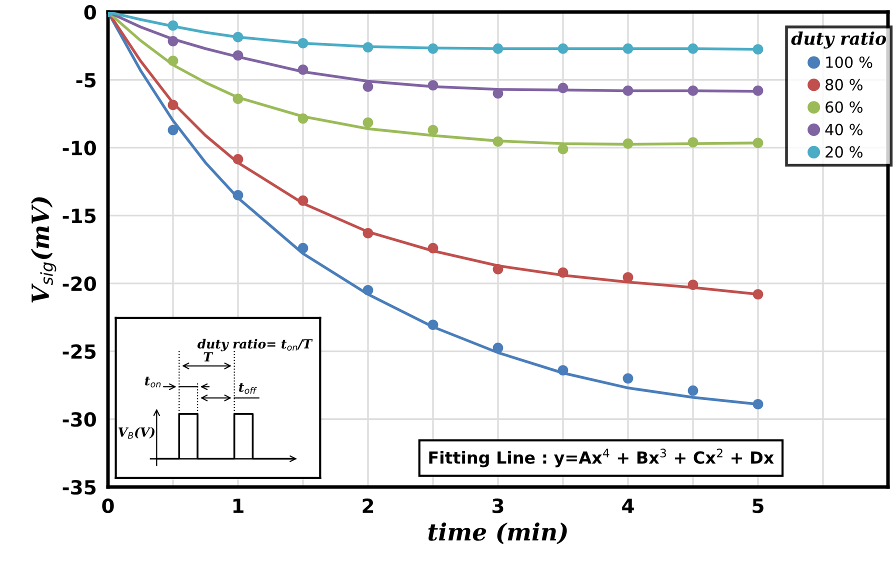 This screenshot has width=894, height=562. Describe the element at coordinates (43, 250) in the screenshot. I see `y-axis-title: V$_{sig}$(mV)` at that location.